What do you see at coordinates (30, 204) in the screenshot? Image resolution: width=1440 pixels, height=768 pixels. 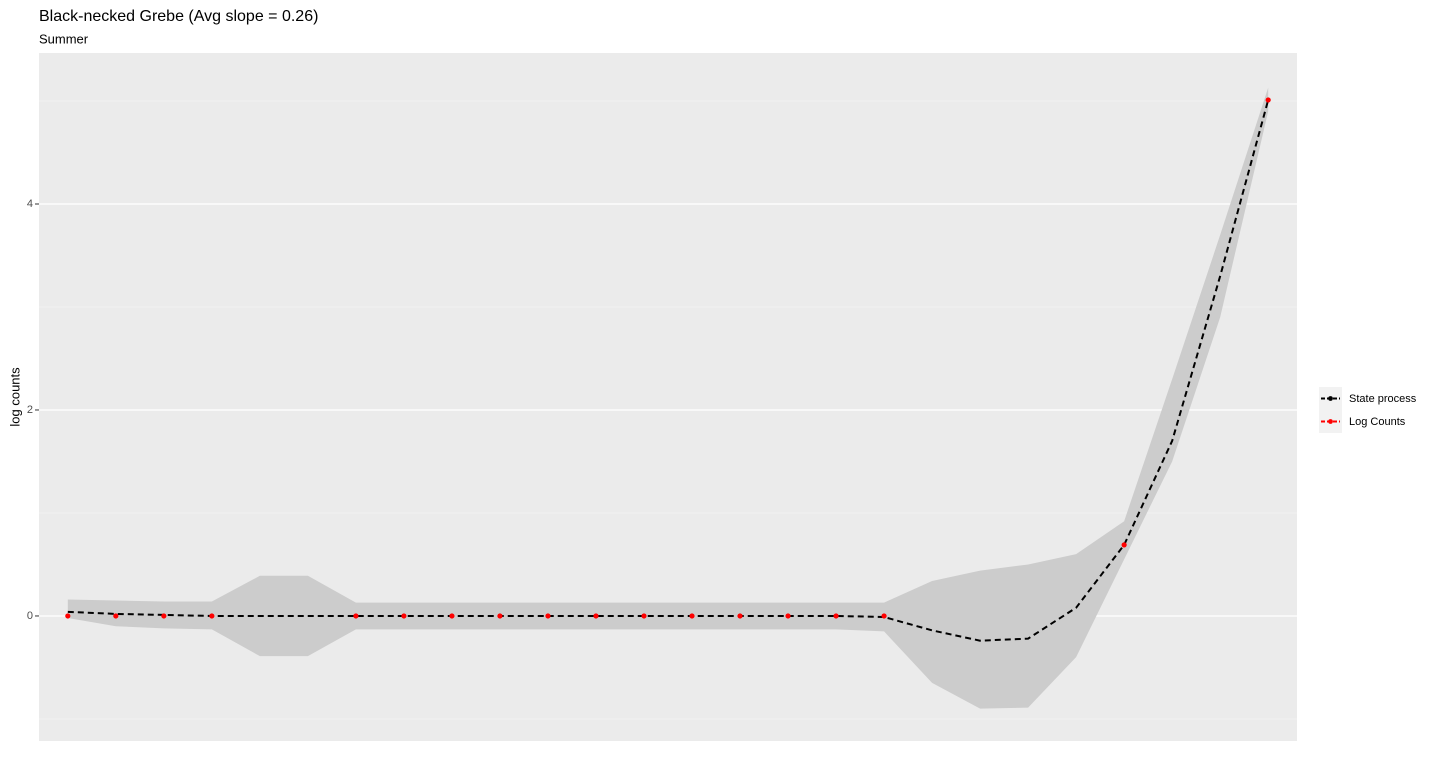 I see `y-tick-label: 4` at bounding box center [30, 204].